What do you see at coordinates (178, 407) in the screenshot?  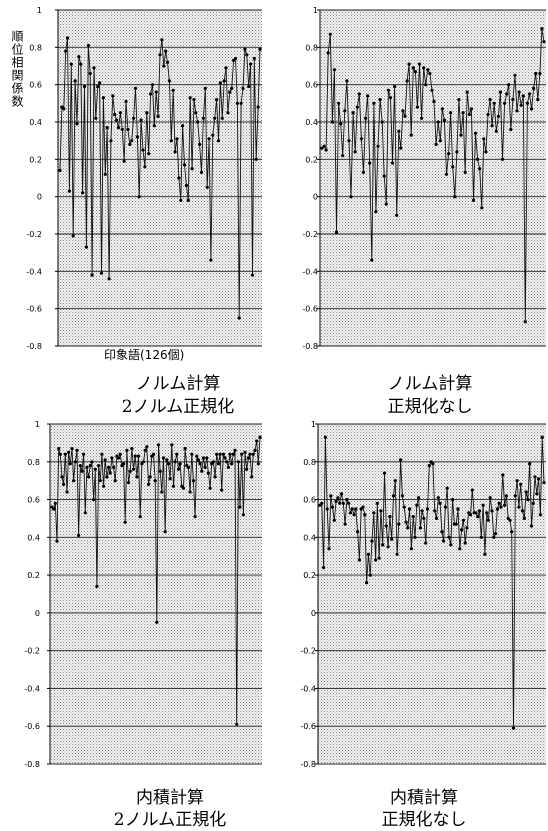 I see `caption-top-left-line2: 2ノルム正規化` at bounding box center [178, 407].